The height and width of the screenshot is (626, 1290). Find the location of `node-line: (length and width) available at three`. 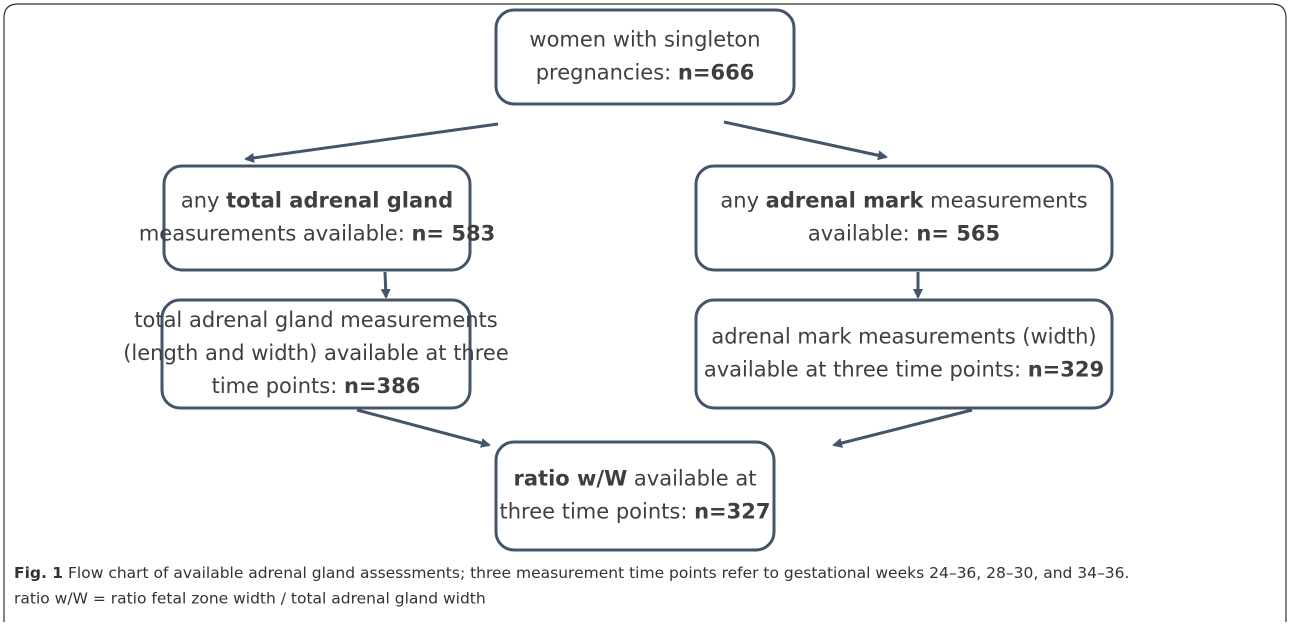

node-line: (length and width) available at three is located at coordinates (316, 353).